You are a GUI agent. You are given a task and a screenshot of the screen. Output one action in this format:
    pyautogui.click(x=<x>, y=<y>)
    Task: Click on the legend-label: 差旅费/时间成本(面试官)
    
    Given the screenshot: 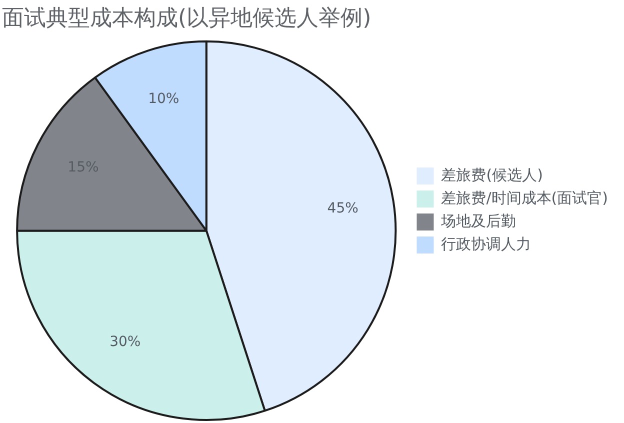 What is the action you would take?
    pyautogui.click(x=524, y=197)
    